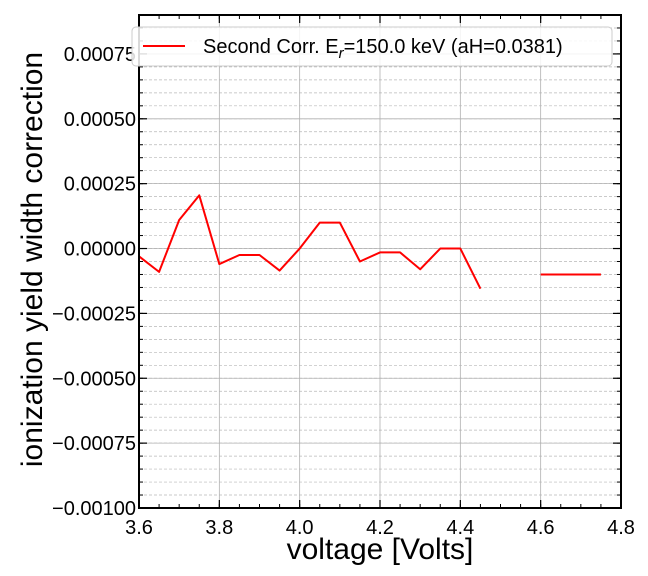 The image size is (648, 576). Describe the element at coordinates (219, 528) in the screenshot. I see `x-tick-label: 3.8` at that location.